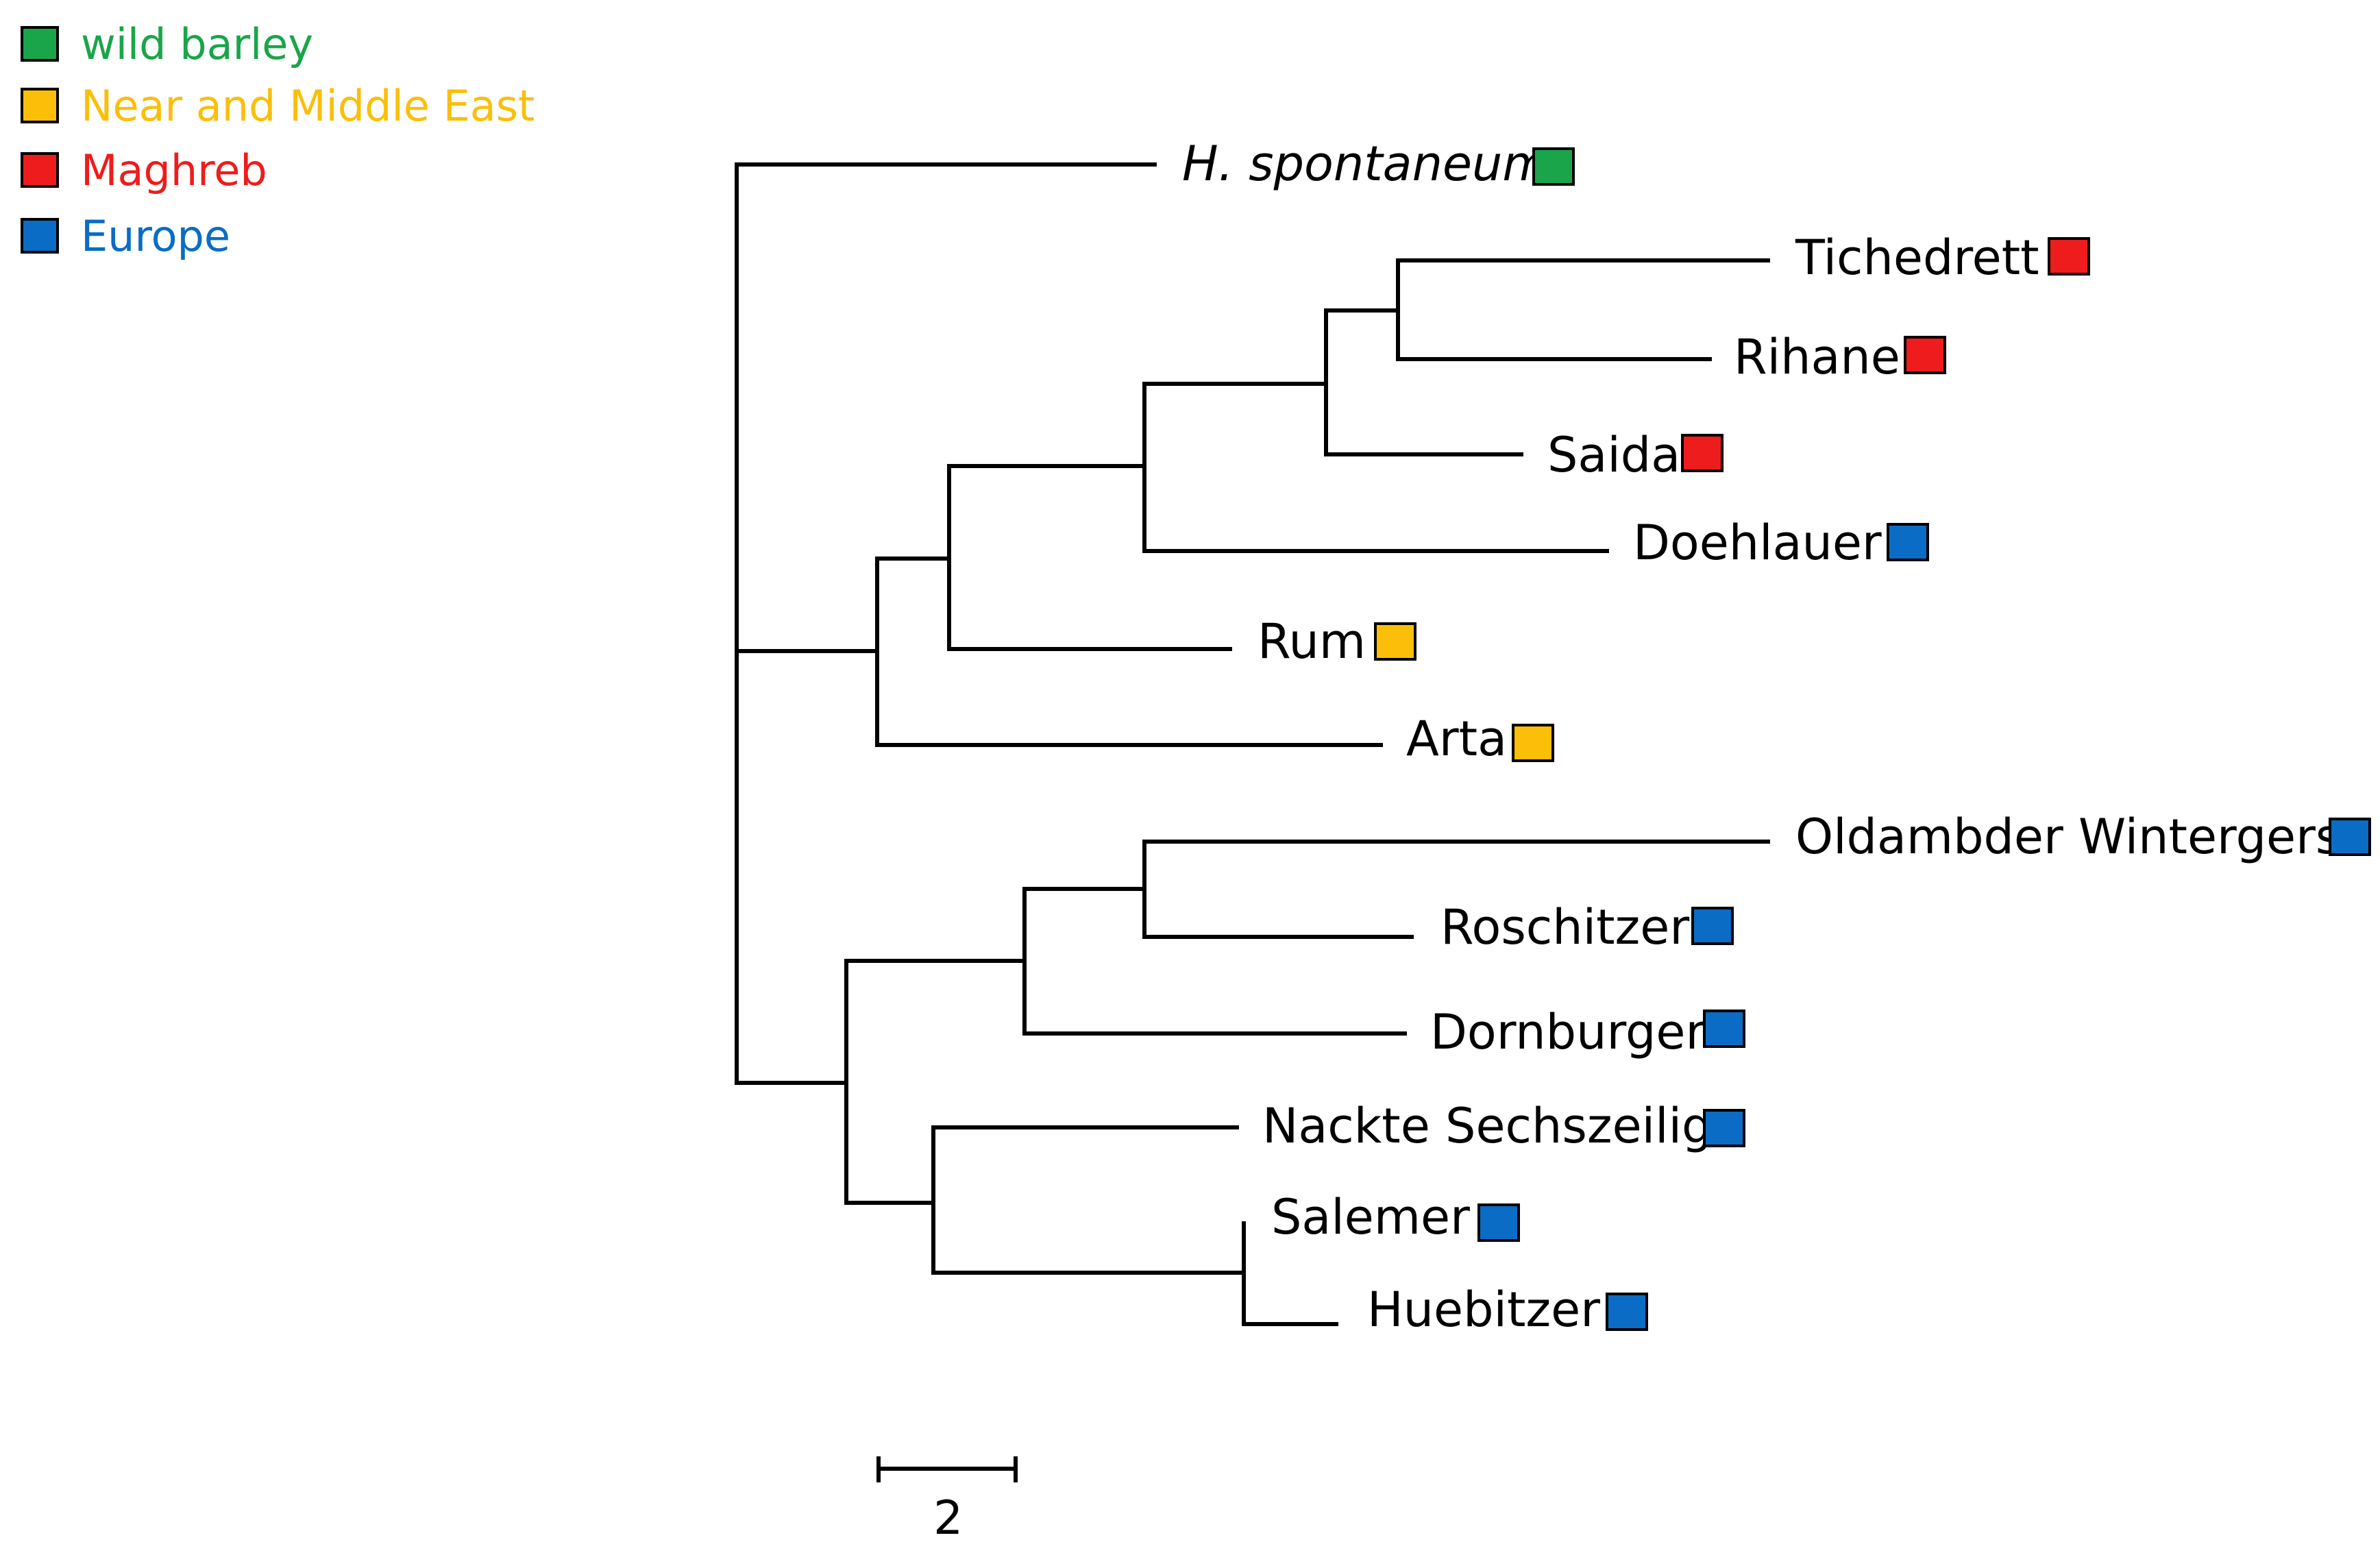  What do you see at coordinates (1312, 641) in the screenshot?
I see `taxon-label-rum: Rum` at bounding box center [1312, 641].